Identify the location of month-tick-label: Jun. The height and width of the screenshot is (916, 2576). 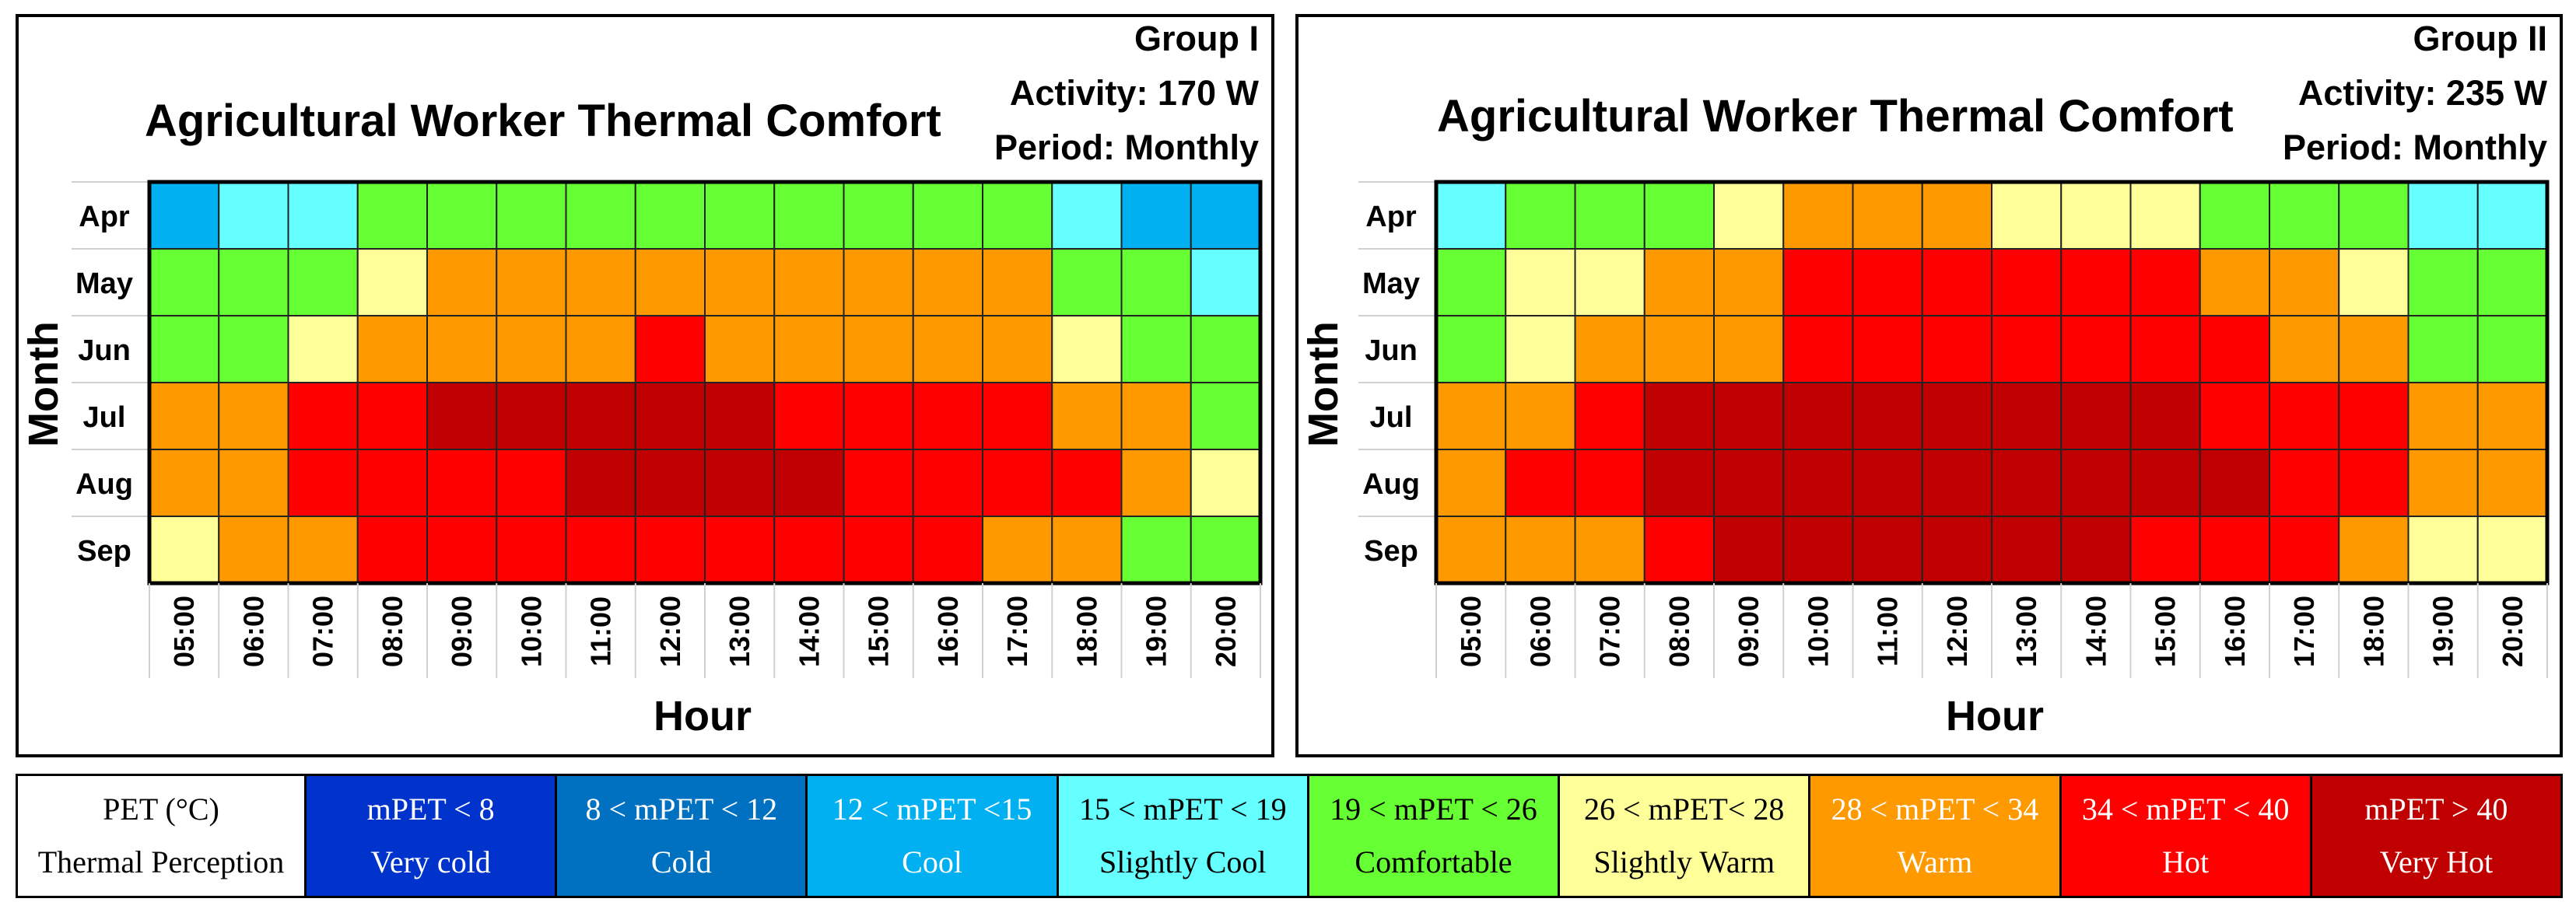
(105, 350).